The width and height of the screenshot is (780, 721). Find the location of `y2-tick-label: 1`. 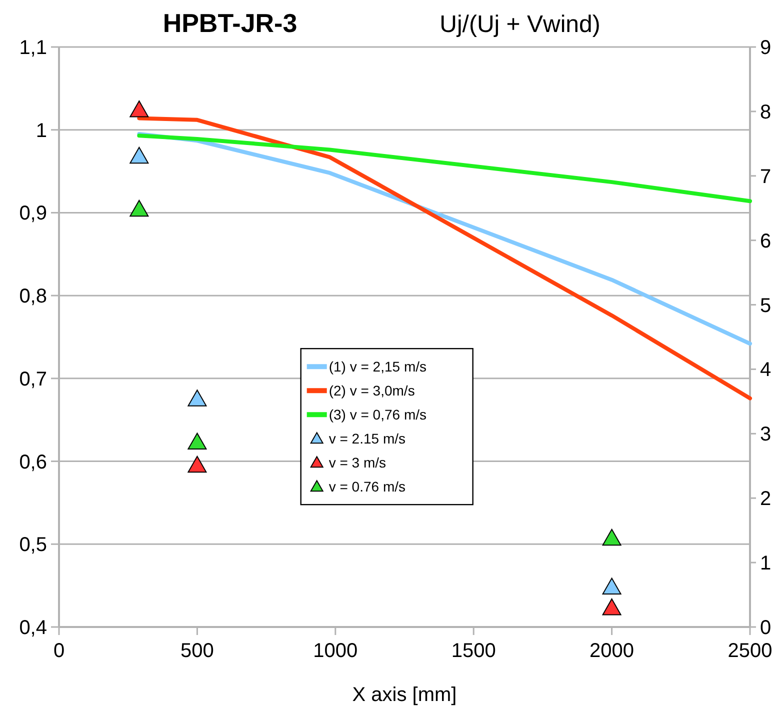

y2-tick-label: 1 is located at coordinates (766, 563).